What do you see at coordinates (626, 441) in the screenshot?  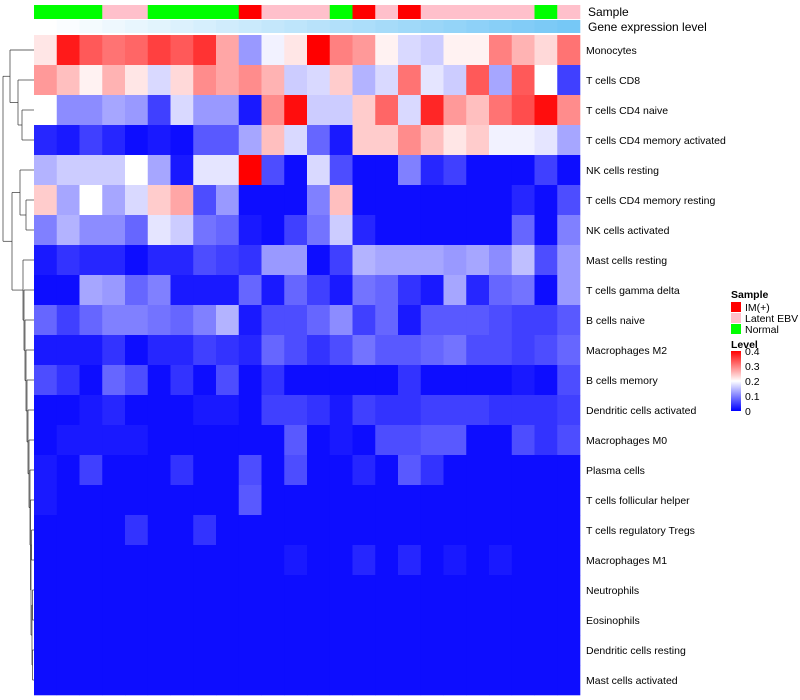 I see `row-label: Macrophages M0` at bounding box center [626, 441].